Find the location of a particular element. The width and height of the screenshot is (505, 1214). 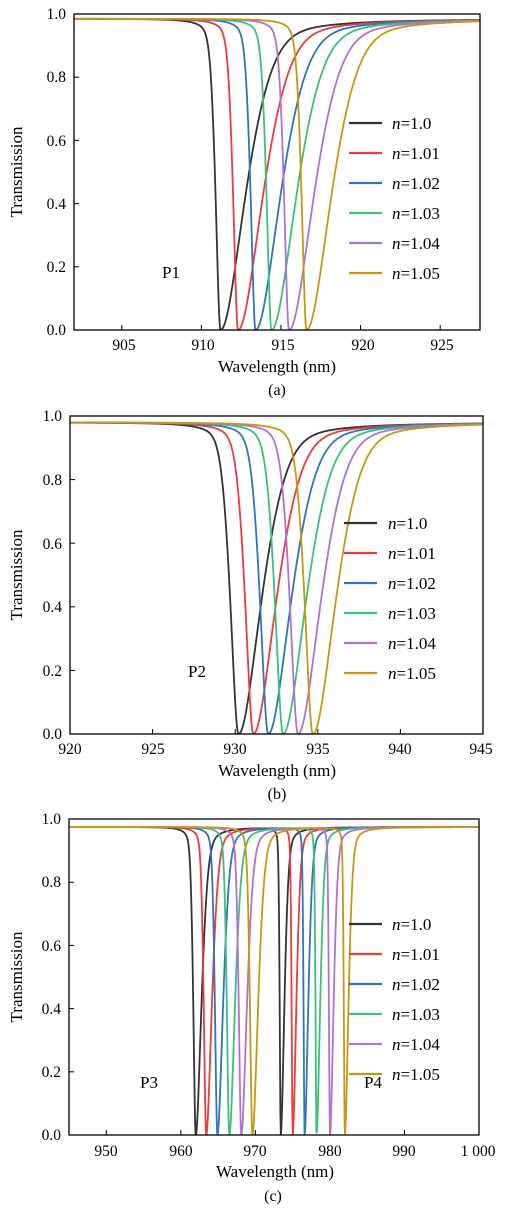

figure-caption: (a) is located at coordinates (277, 390).